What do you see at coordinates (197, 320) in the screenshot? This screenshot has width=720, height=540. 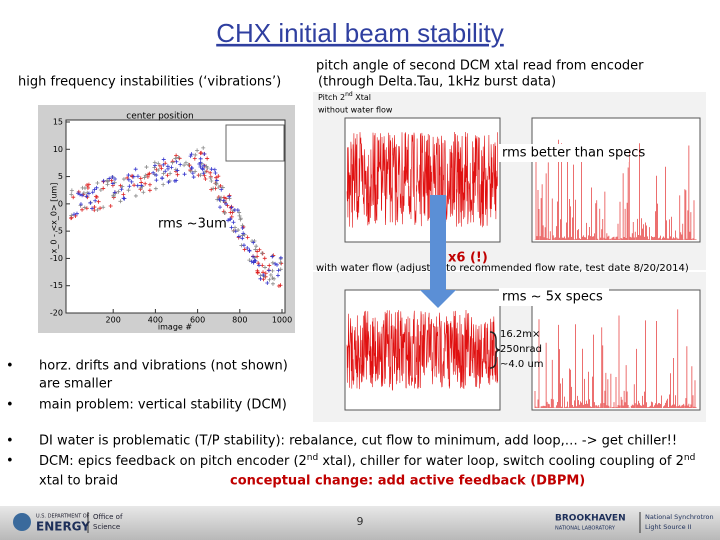 I see `x-tick-label: 600` at bounding box center [197, 320].